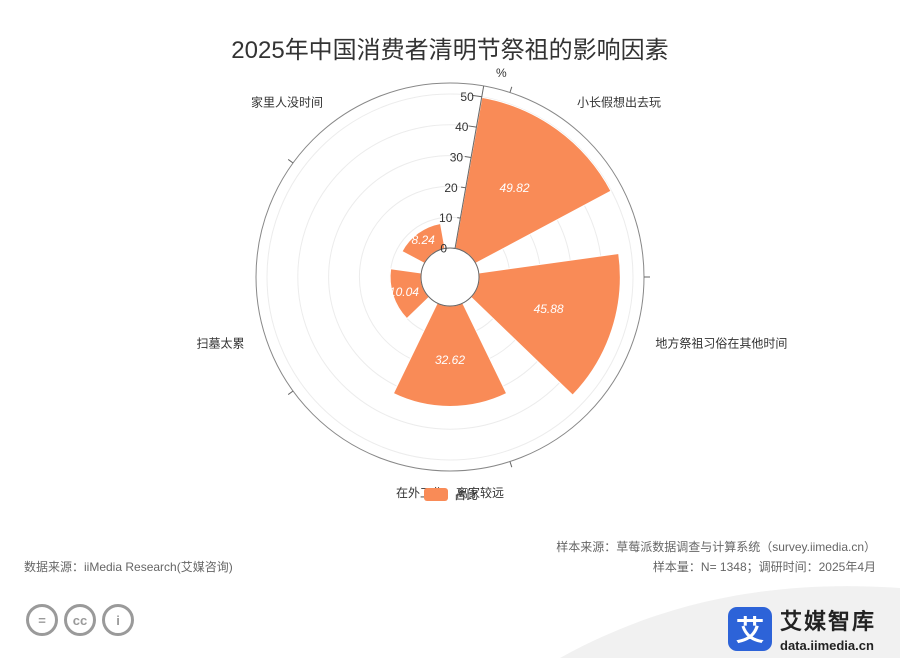 Image resolution: width=900 pixels, height=658 pixels. I want to click on legend-label: 占比, so click(466, 495).